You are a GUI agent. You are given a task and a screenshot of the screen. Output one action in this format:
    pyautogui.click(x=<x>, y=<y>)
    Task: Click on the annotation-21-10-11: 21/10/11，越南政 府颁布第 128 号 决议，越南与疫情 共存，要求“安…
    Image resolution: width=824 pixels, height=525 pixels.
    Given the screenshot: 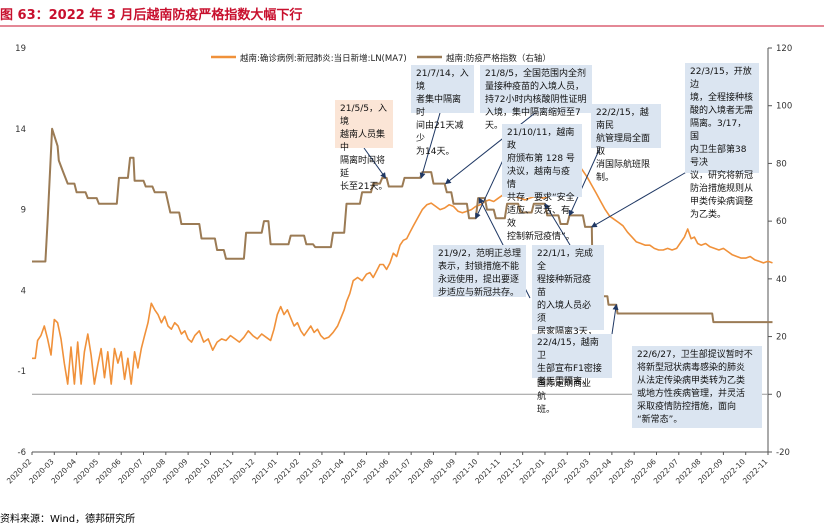 What is the action you would take?
    pyautogui.click(x=542, y=183)
    